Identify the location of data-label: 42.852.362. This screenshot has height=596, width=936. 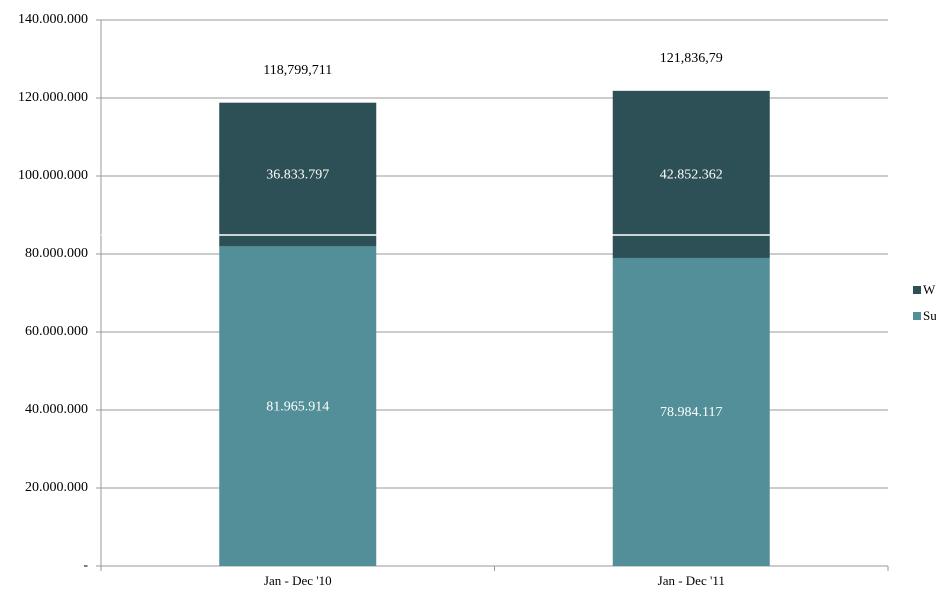
(691, 175).